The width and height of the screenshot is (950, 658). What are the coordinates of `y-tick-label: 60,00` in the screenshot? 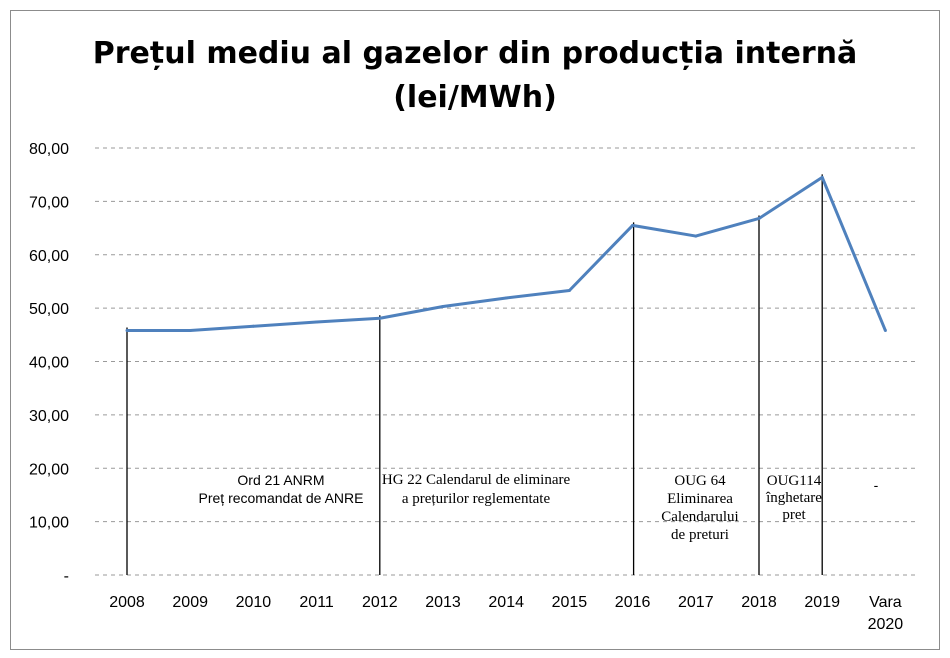 It's located at (49, 256).